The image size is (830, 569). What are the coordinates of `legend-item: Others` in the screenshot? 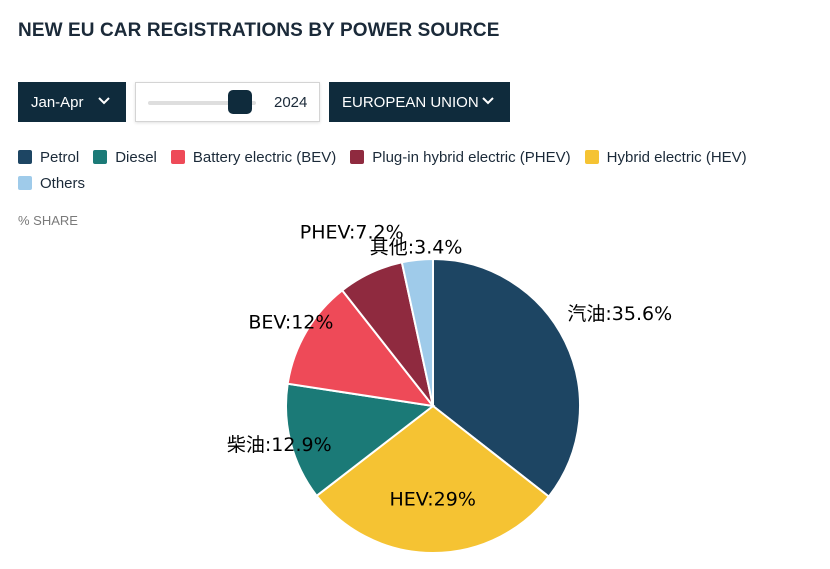 It's located at (51, 183).